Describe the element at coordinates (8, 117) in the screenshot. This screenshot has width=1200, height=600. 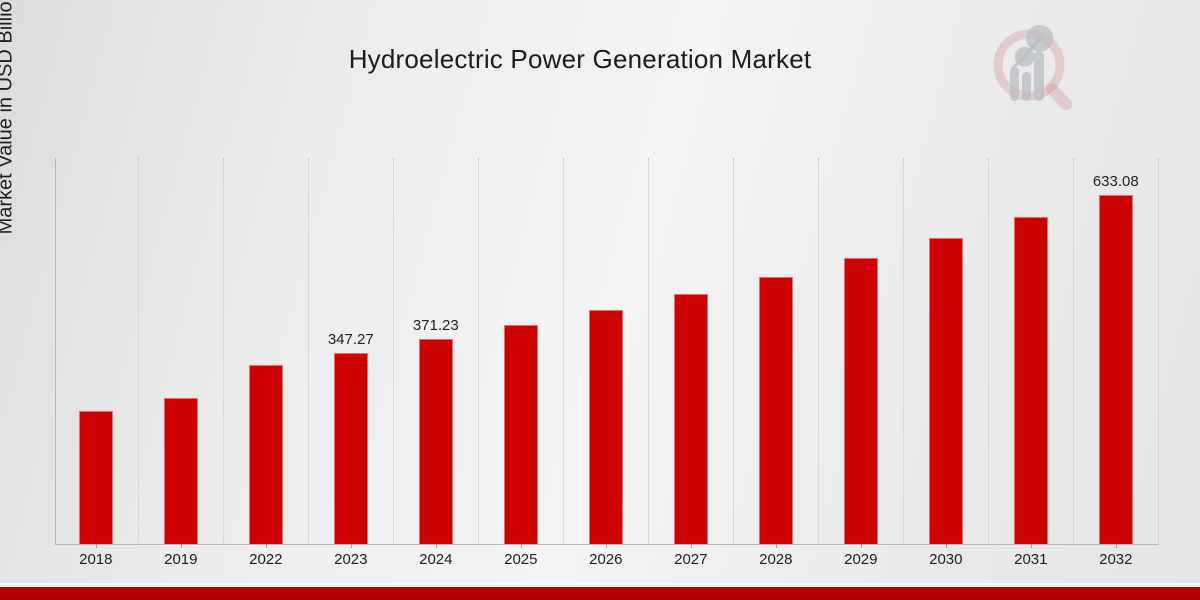
I see `y-axis-label: Market Value in USD Billion` at that location.